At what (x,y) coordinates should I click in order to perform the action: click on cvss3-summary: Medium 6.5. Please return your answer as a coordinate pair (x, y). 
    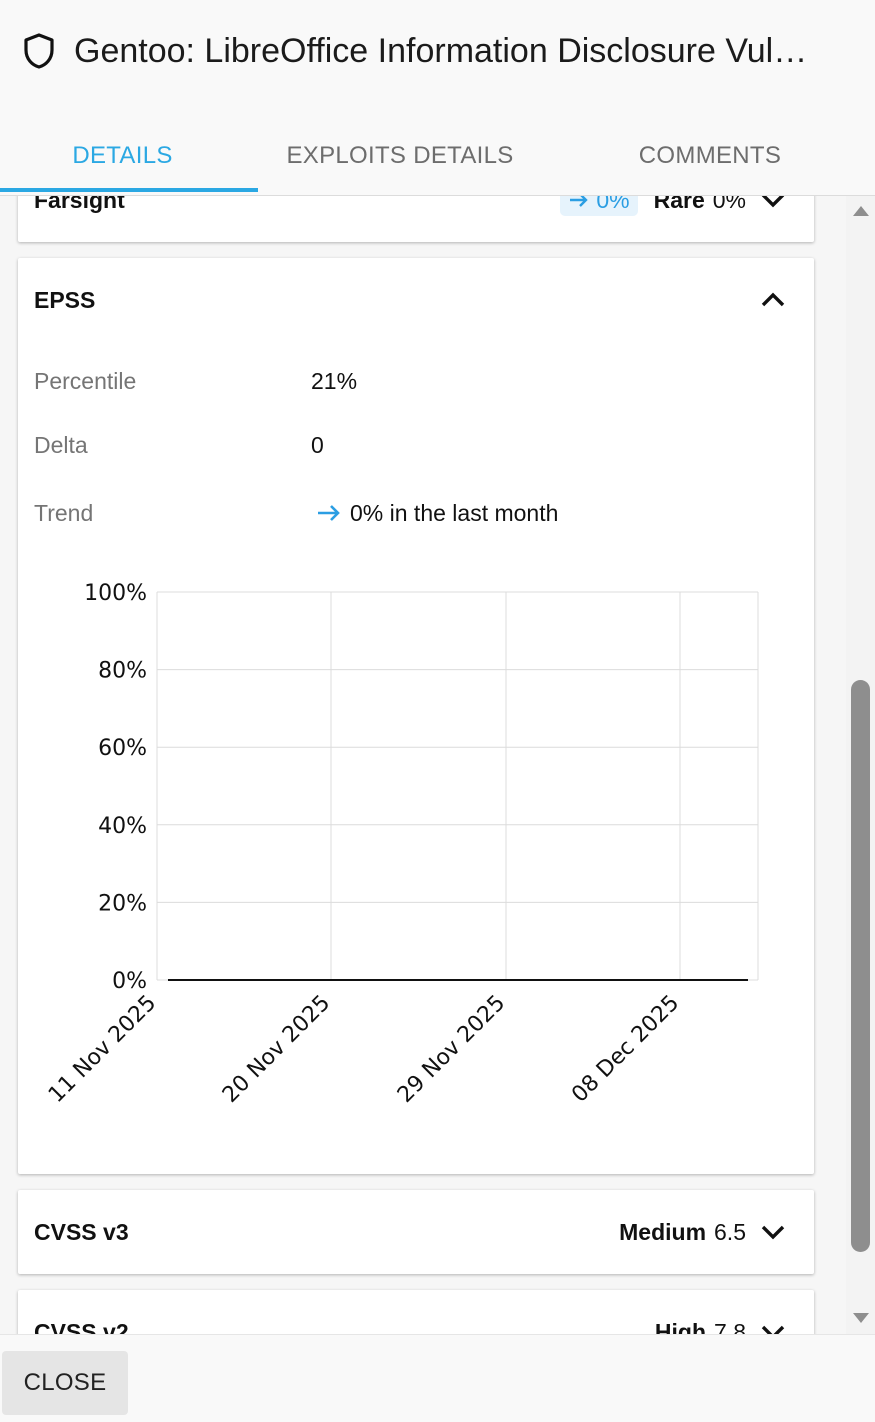
    Looking at the image, I should click on (702, 1232).